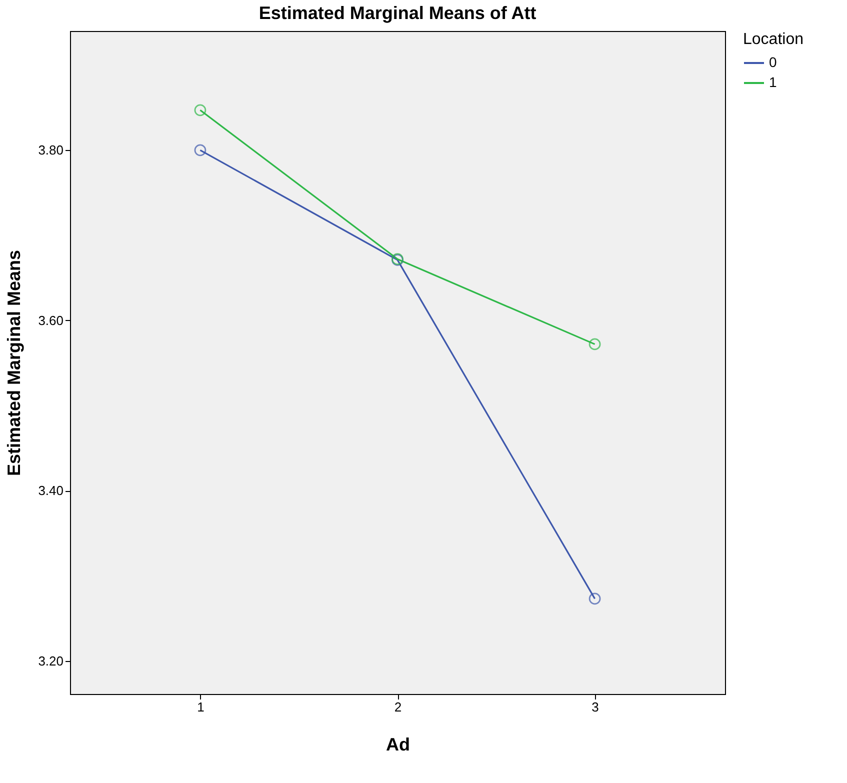 Image resolution: width=847 pixels, height=783 pixels. What do you see at coordinates (398, 707) in the screenshot?
I see `x-tick-label: 2` at bounding box center [398, 707].